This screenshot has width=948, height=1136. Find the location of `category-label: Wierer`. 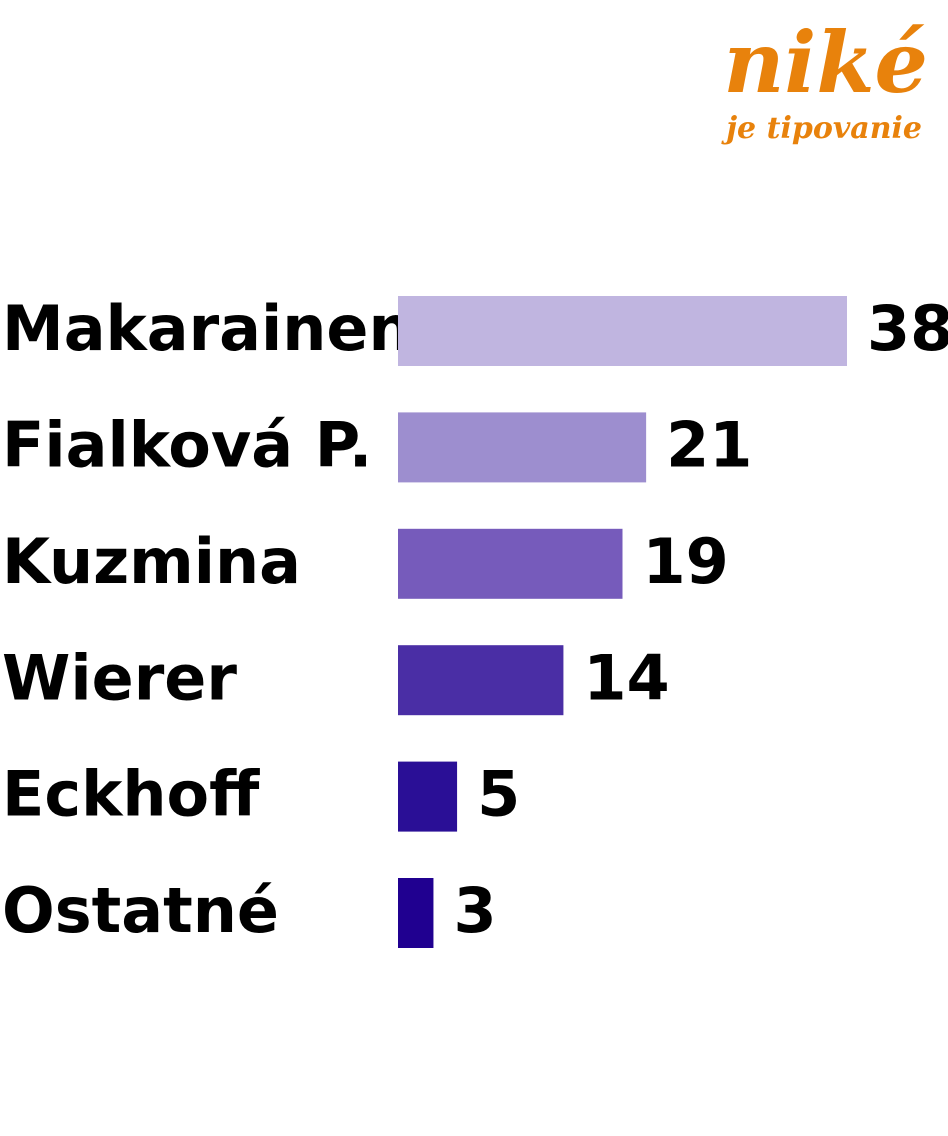

category-label: Wierer is located at coordinates (119, 677).